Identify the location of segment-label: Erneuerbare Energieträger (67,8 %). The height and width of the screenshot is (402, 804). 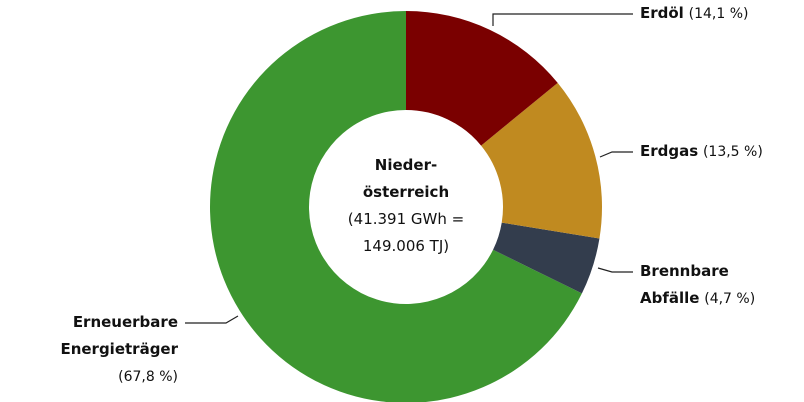
(103, 350).